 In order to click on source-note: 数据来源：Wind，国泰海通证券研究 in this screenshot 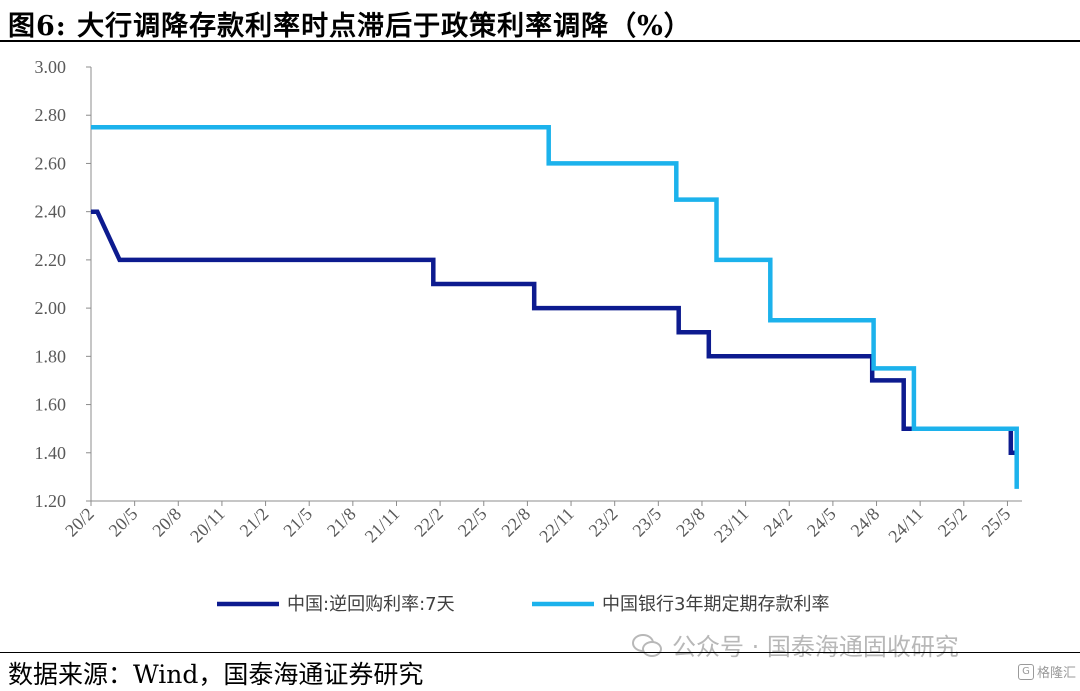, I will do `click(216, 674)`.